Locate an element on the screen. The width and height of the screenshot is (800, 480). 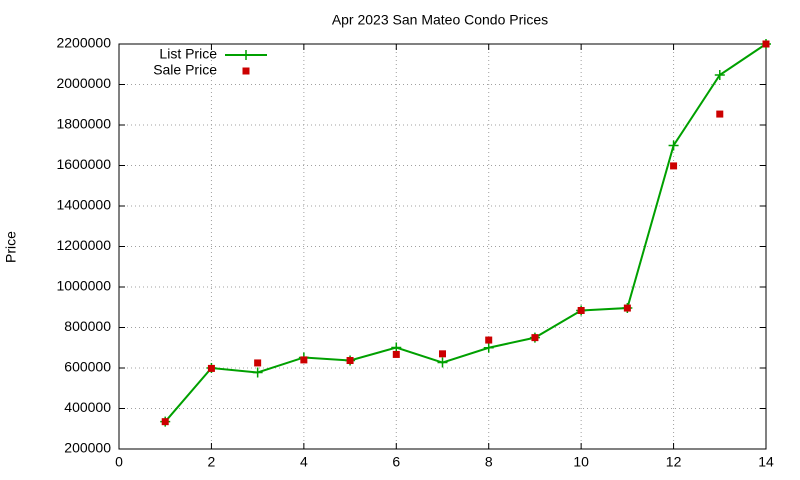
x-tick-label: 6 is located at coordinates (396, 462).